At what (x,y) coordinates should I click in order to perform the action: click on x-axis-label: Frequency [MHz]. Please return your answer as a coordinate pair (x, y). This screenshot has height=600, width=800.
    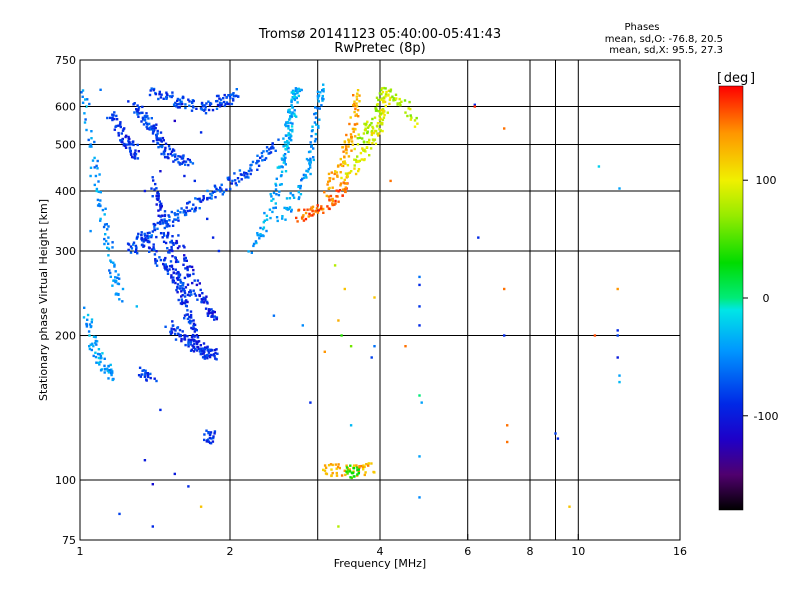
    Looking at the image, I should click on (380, 563).